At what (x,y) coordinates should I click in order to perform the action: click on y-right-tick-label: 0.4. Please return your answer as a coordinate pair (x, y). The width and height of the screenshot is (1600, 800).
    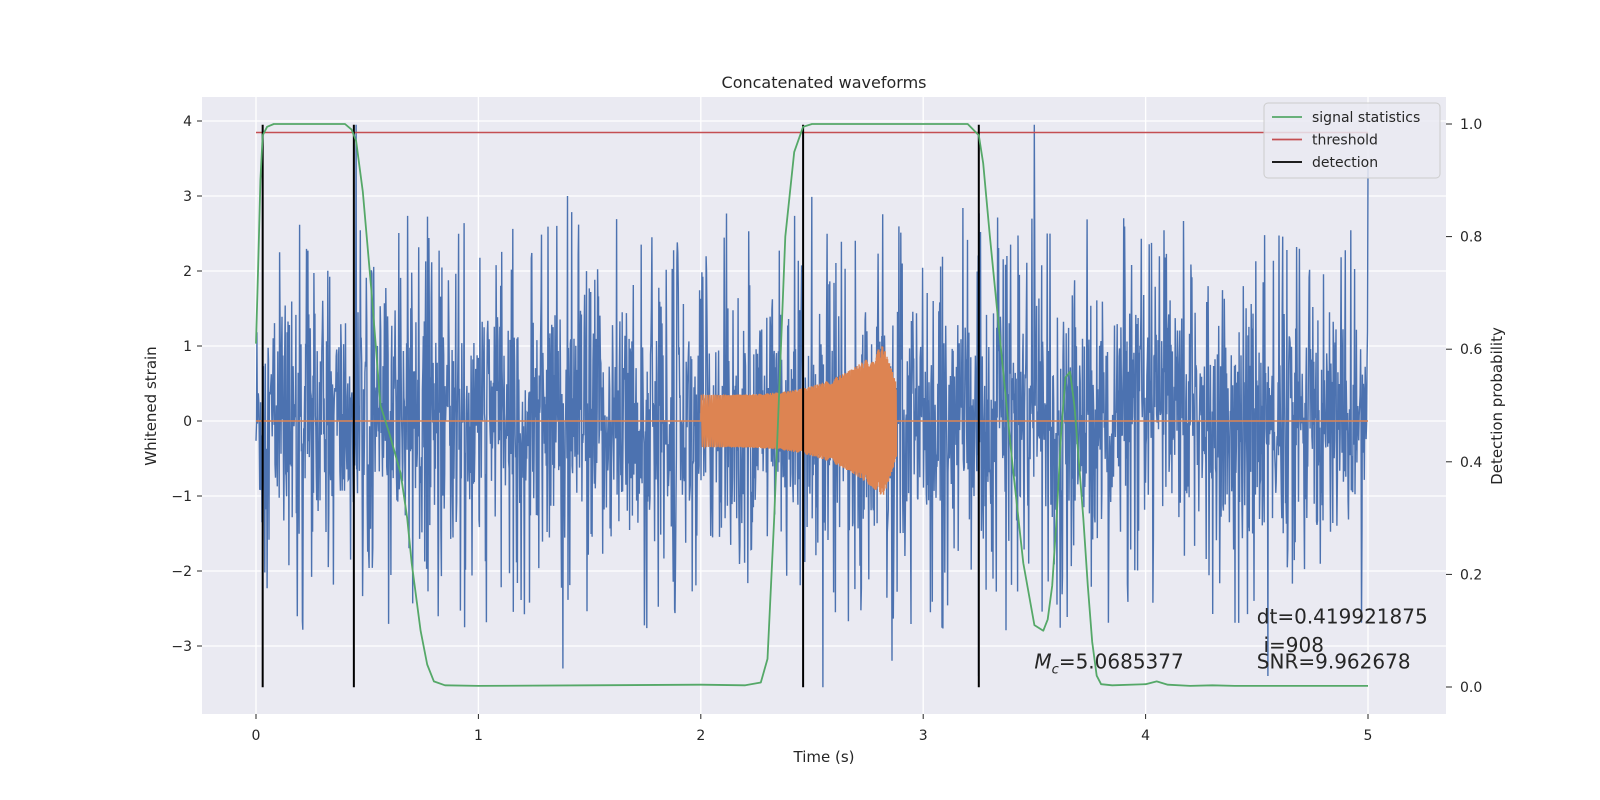
    Looking at the image, I should click on (1471, 463).